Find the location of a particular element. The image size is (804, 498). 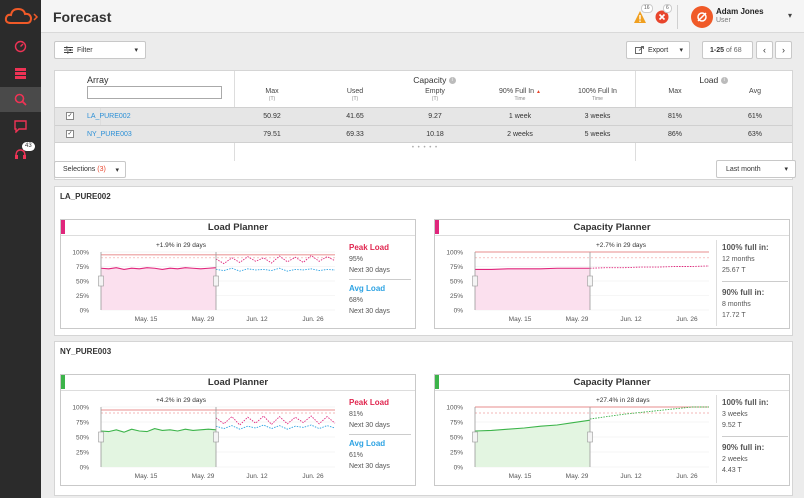

cell-max: 50.92 is located at coordinates (272, 116).